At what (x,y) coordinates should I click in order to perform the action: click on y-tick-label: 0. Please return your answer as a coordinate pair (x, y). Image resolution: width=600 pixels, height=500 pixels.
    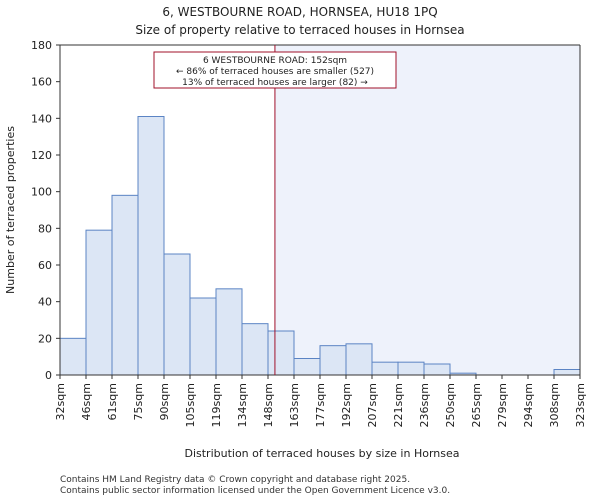
    Looking at the image, I should click on (48, 375).